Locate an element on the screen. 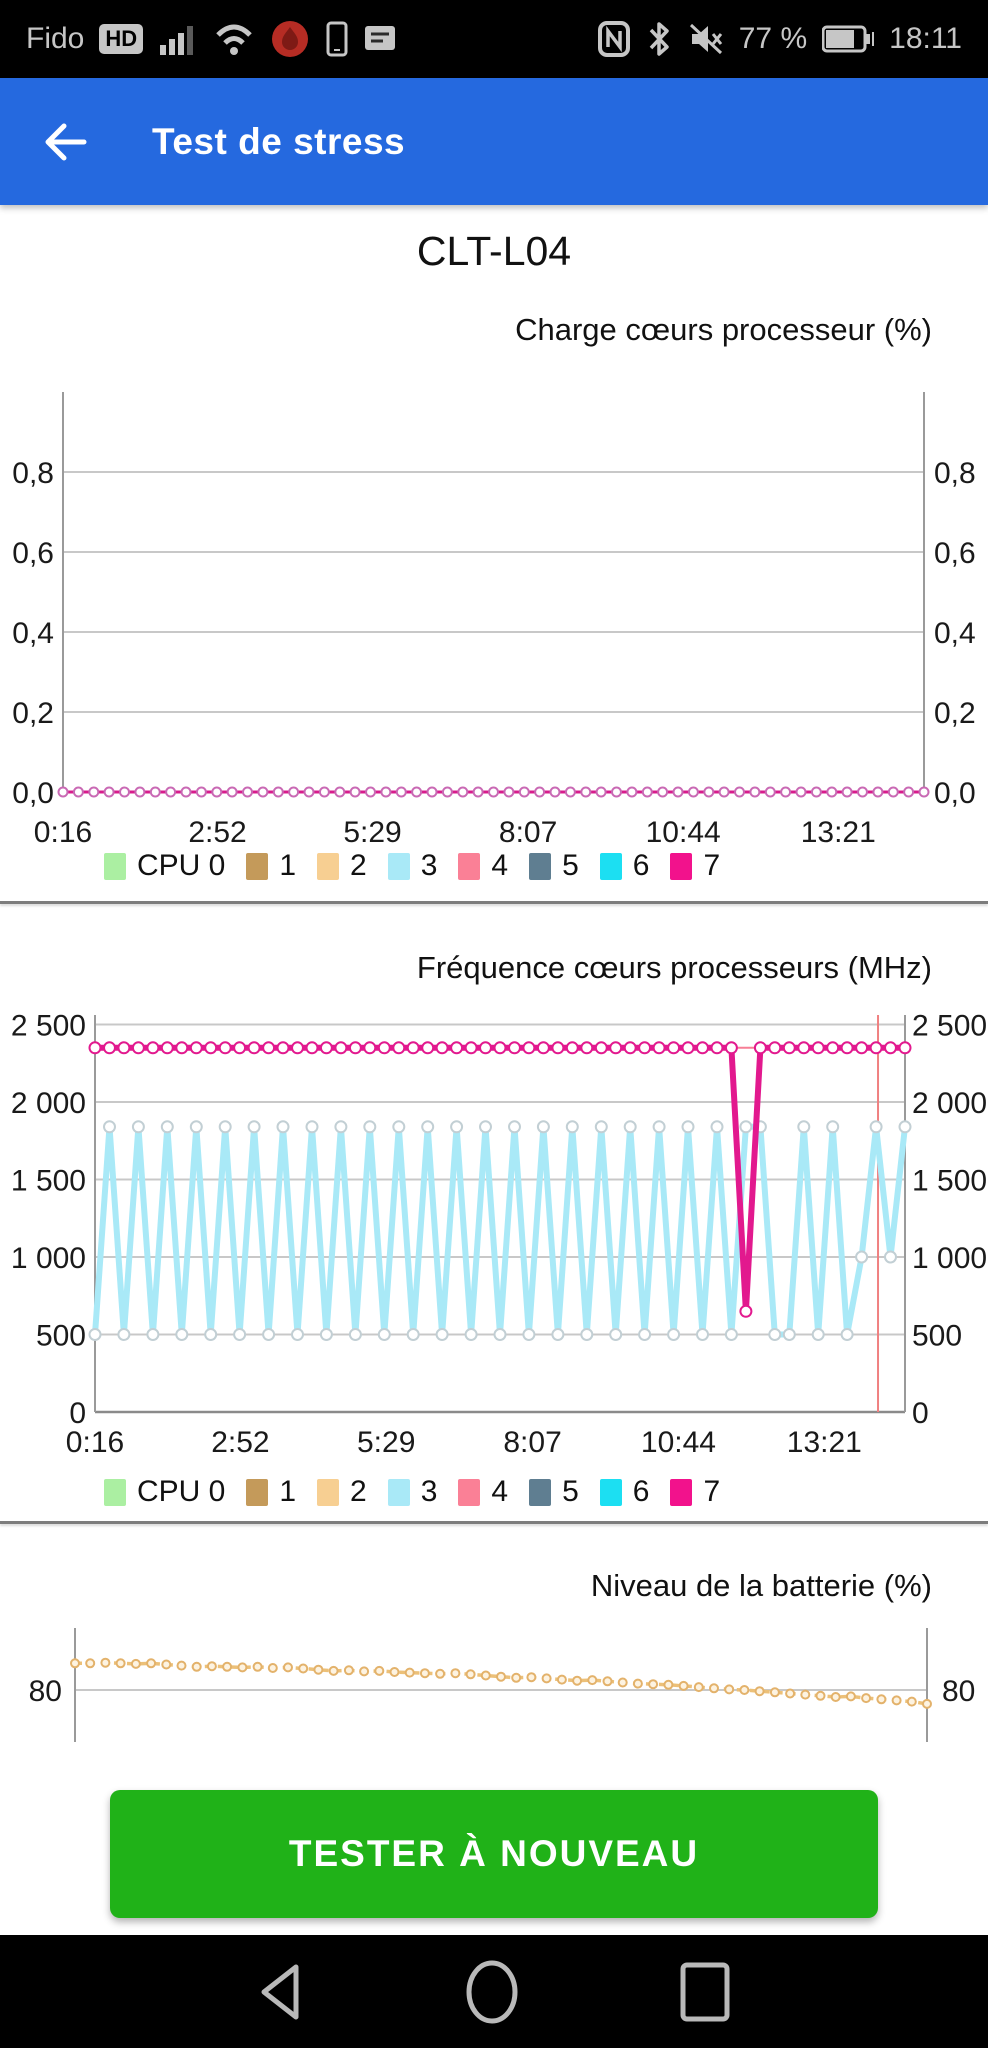 The image size is (988, 2048). android-nav-bar is located at coordinates (494, 1991).